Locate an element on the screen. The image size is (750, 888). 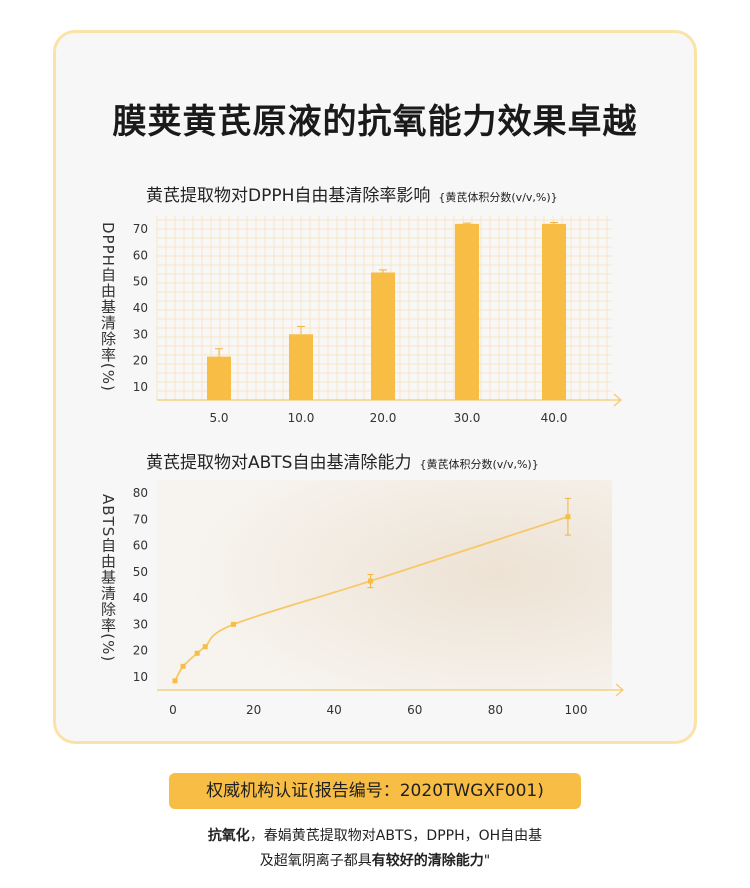
note-line-2-start: 及超氧阴离子都具 is located at coordinates (315, 861).